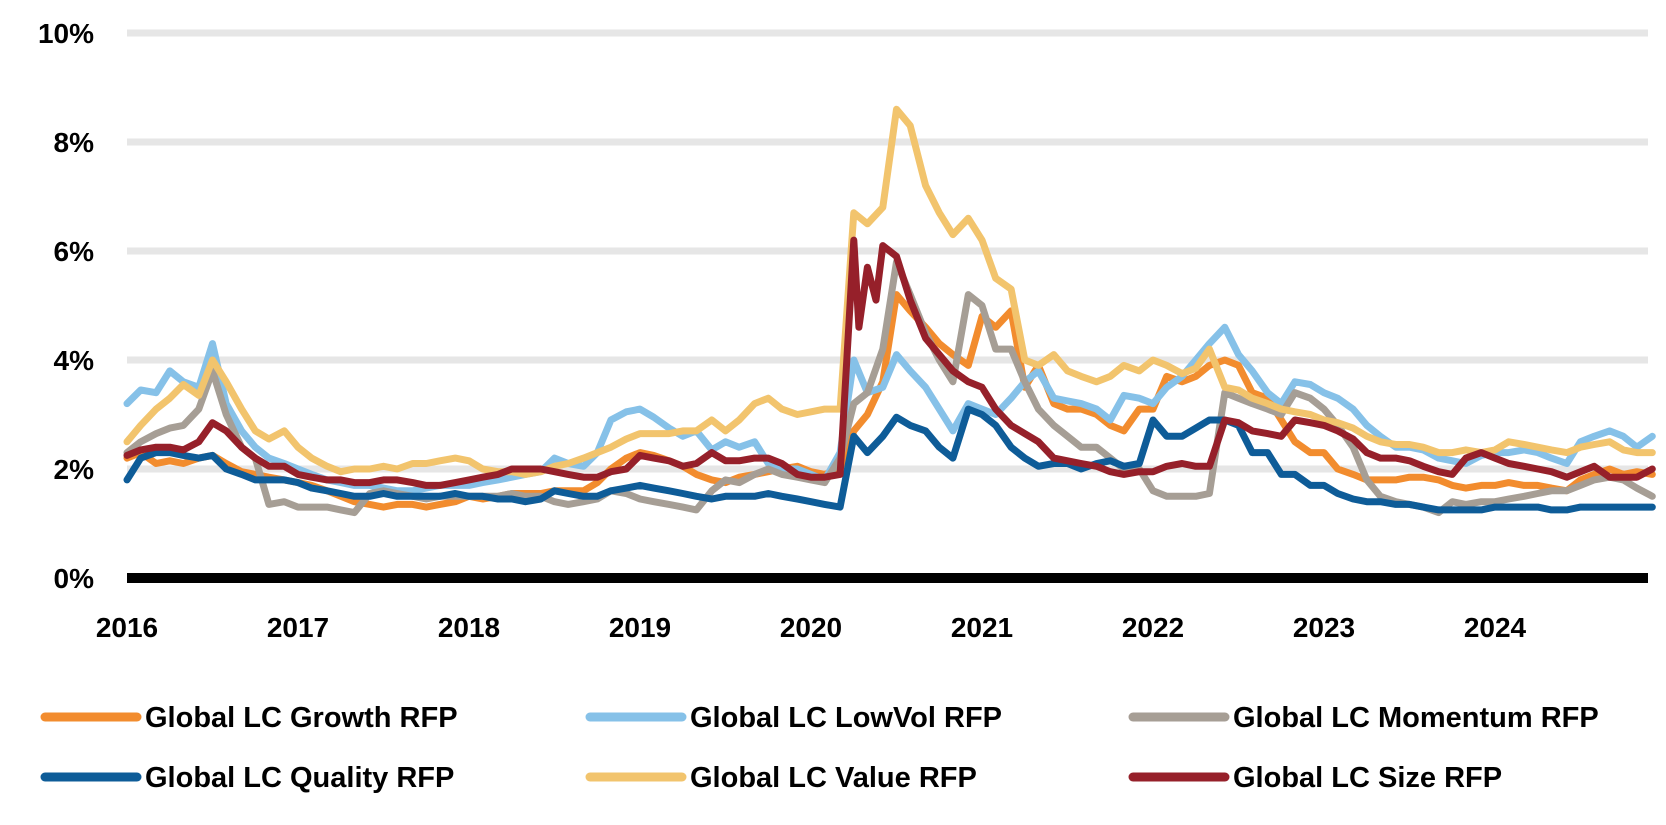 The height and width of the screenshot is (825, 1666). What do you see at coordinates (299, 778) in the screenshot?
I see `legend-label: Global LC Quality RFP` at bounding box center [299, 778].